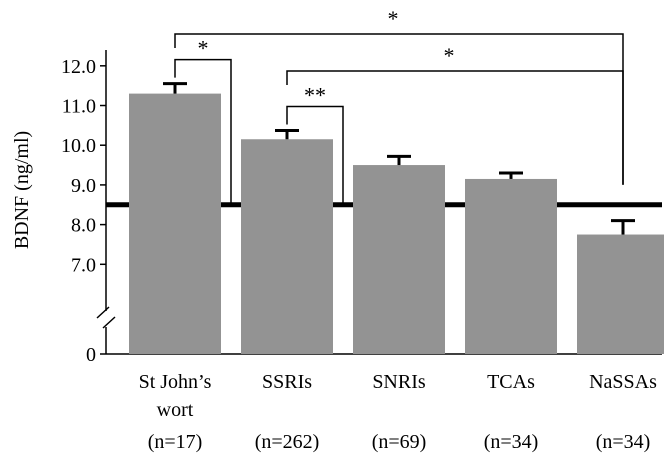 This screenshot has width=664, height=462. I want to click on x-sample-size-label: (n=17), so click(175, 442).